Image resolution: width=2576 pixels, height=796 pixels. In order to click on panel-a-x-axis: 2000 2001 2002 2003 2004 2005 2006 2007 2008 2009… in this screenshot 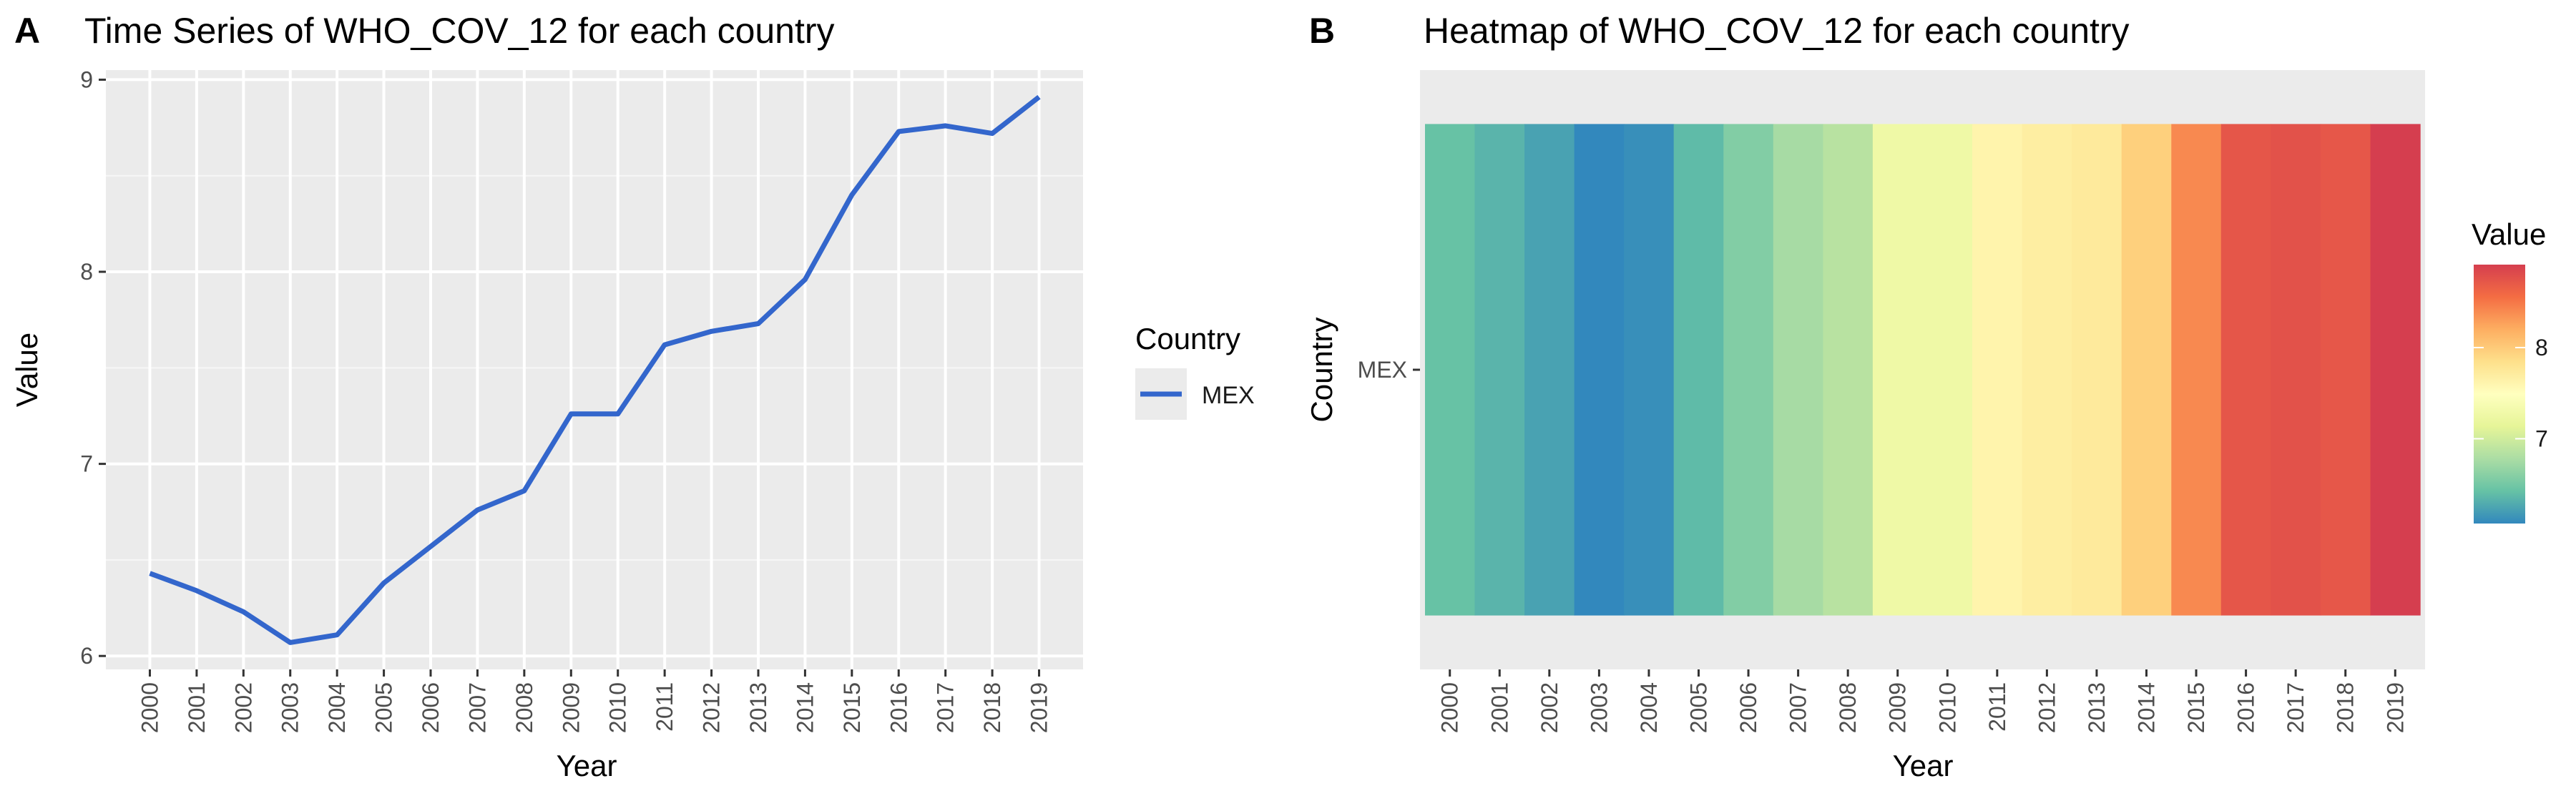, I will do `click(594, 701)`.